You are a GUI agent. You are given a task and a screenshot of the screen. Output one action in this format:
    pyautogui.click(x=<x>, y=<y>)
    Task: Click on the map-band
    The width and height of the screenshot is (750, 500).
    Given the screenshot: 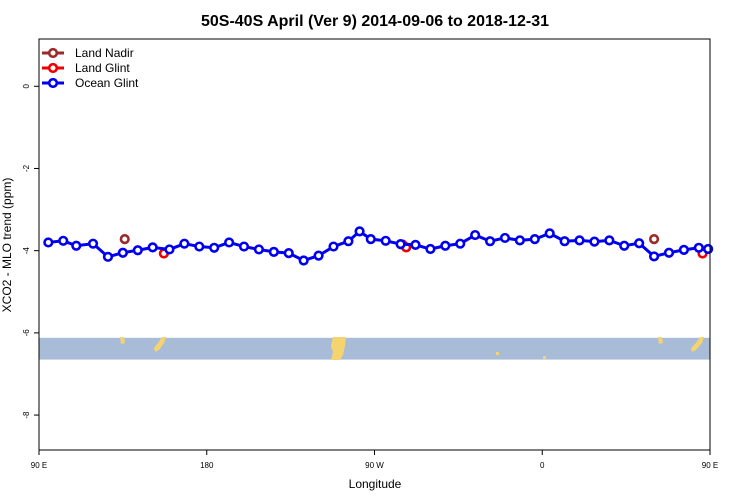 What is the action you would take?
    pyautogui.click(x=374, y=348)
    